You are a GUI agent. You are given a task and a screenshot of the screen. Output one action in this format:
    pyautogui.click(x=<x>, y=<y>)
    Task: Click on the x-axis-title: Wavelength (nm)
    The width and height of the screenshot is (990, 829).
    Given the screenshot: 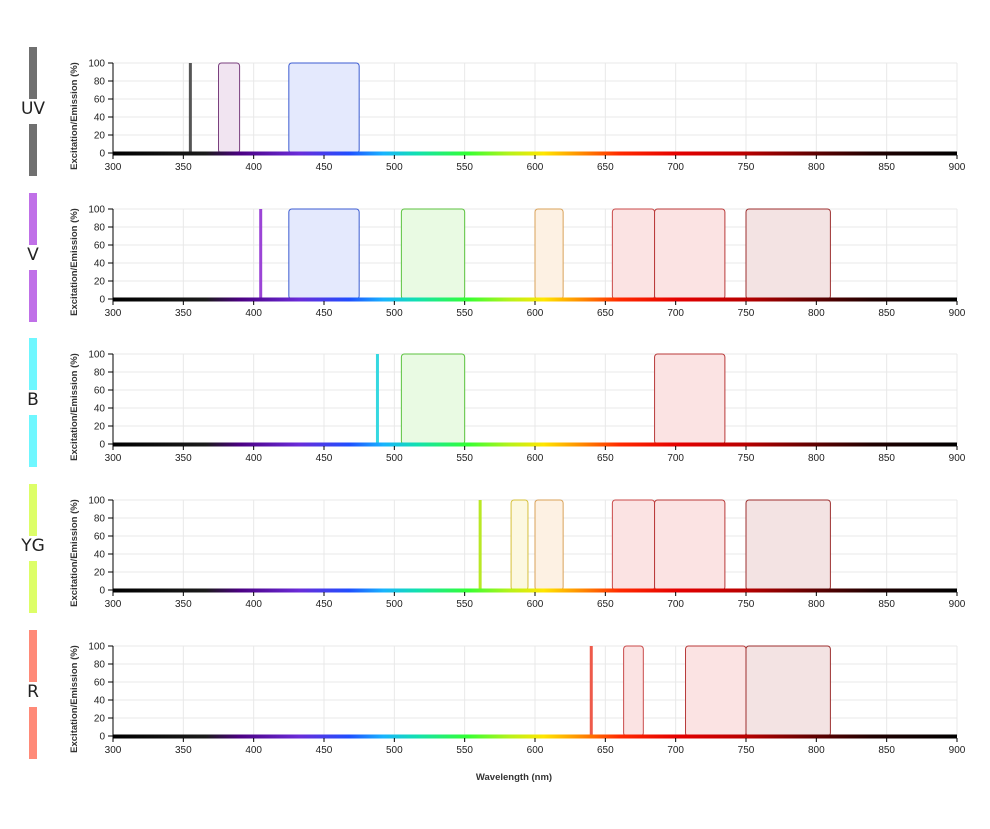 What is the action you would take?
    pyautogui.click(x=514, y=777)
    